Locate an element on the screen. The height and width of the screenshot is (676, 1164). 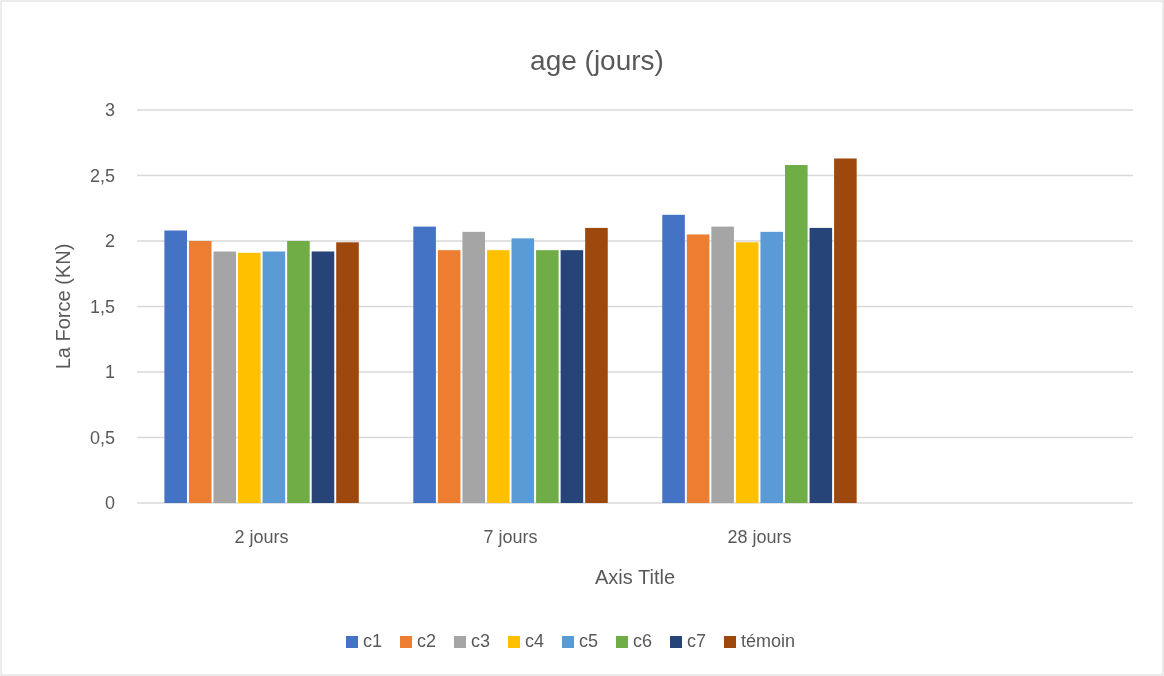
y-axis-title: La Force (KN) is located at coordinates (63, 306).